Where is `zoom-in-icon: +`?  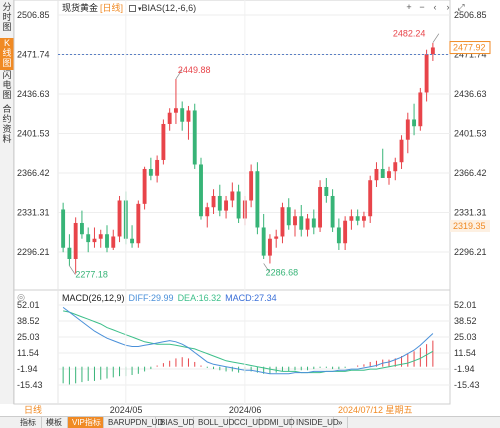
zoom-in-icon: + is located at coordinates (409, 7).